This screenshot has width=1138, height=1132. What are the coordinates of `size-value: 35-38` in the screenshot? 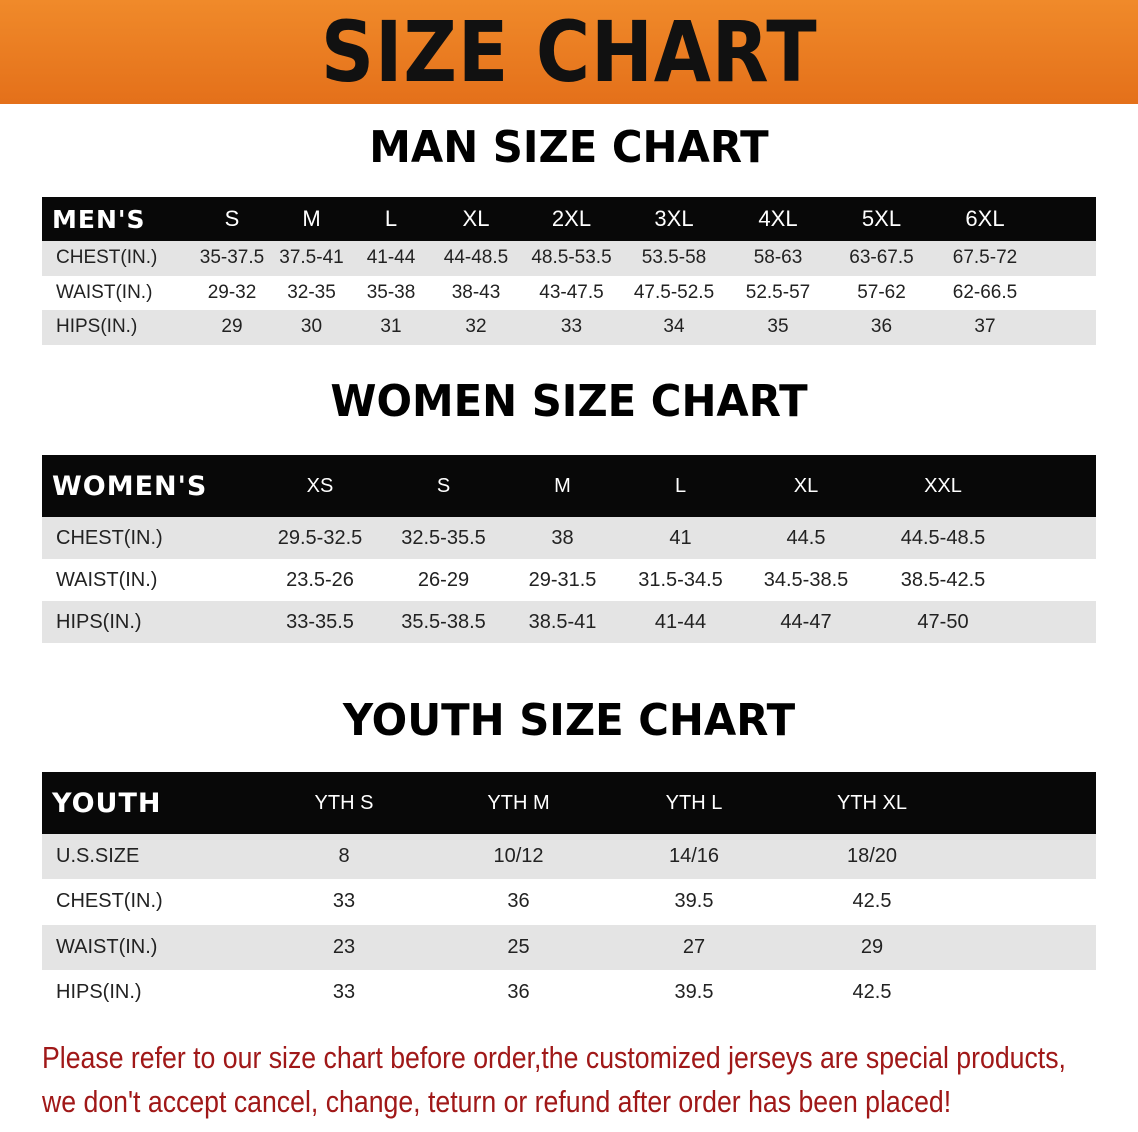 It's located at (391, 292).